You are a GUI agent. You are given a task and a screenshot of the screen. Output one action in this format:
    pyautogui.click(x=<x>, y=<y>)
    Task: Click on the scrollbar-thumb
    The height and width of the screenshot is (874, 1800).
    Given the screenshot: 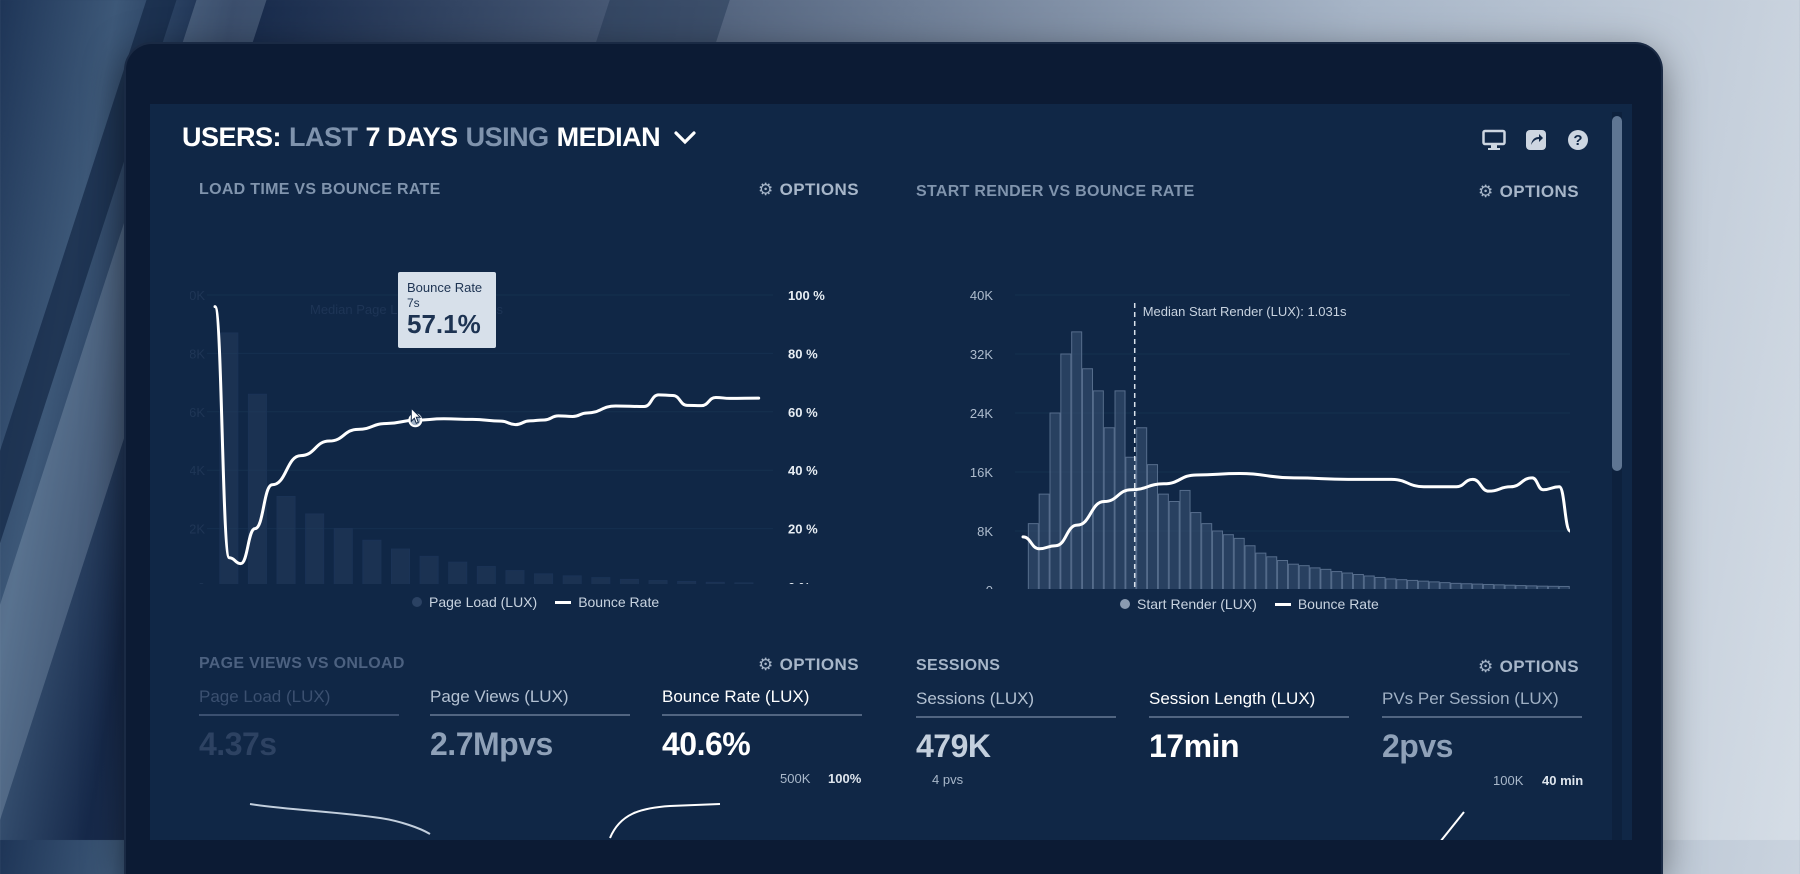 What is the action you would take?
    pyautogui.click(x=1617, y=293)
    